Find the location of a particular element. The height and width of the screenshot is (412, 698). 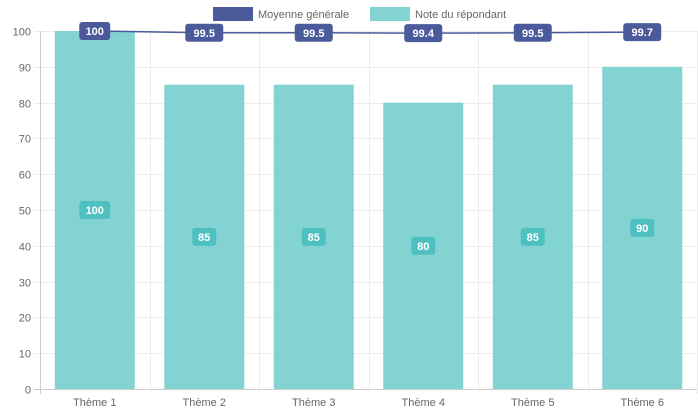

x-tick-label: Thème 4 is located at coordinates (423, 403).